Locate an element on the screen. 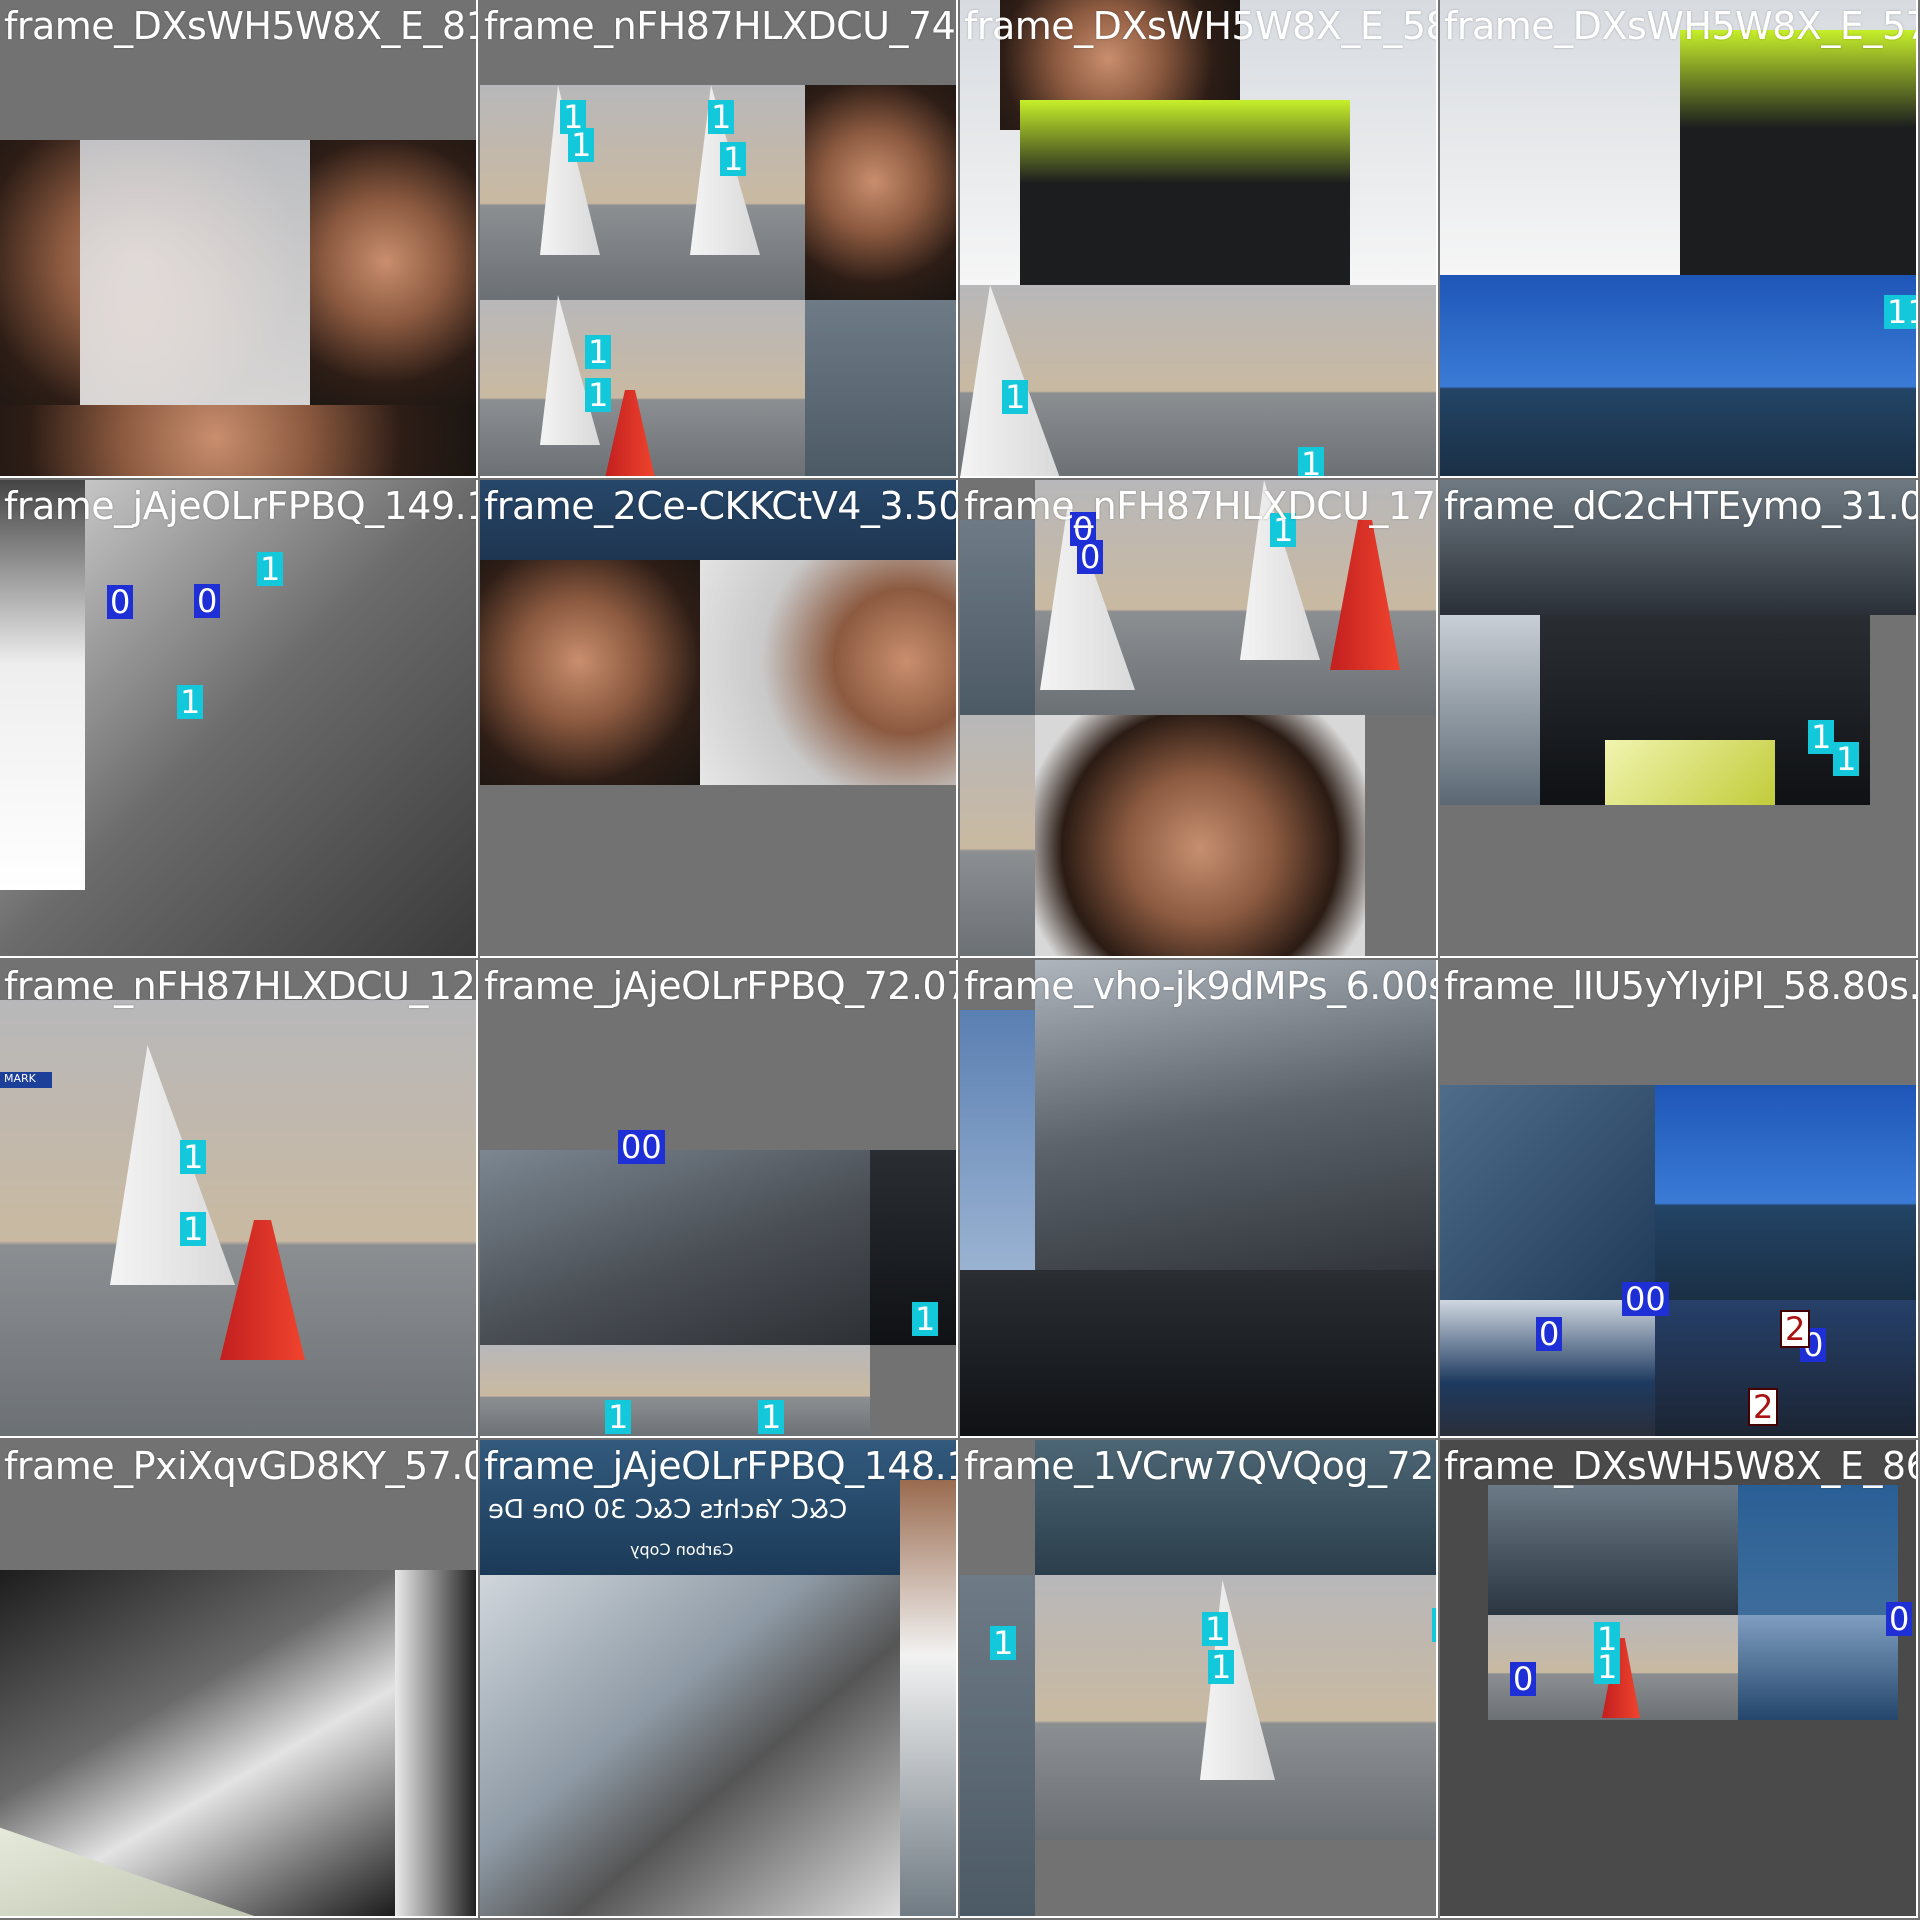 The image size is (1920, 1920). mosaic-tile-5: 0 0 1 1 frame_jAjeOLrFPBQ_149.15s.jpg is located at coordinates (239, 719).